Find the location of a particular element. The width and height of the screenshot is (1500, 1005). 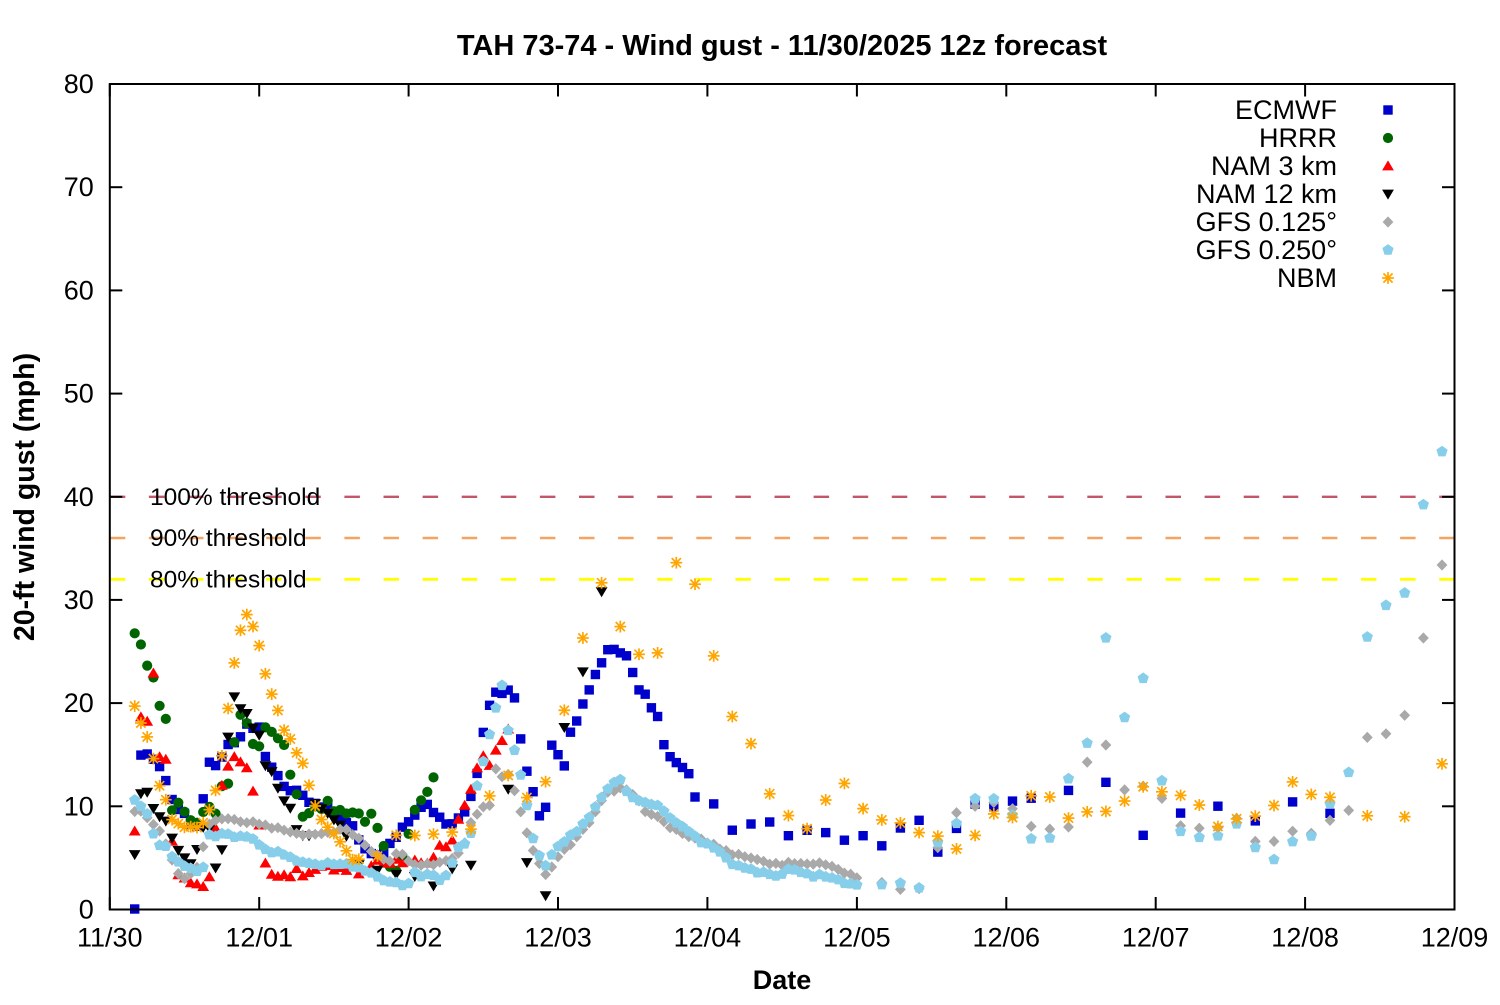

svg-text: 12/08 is located at coordinates (1305, 938).